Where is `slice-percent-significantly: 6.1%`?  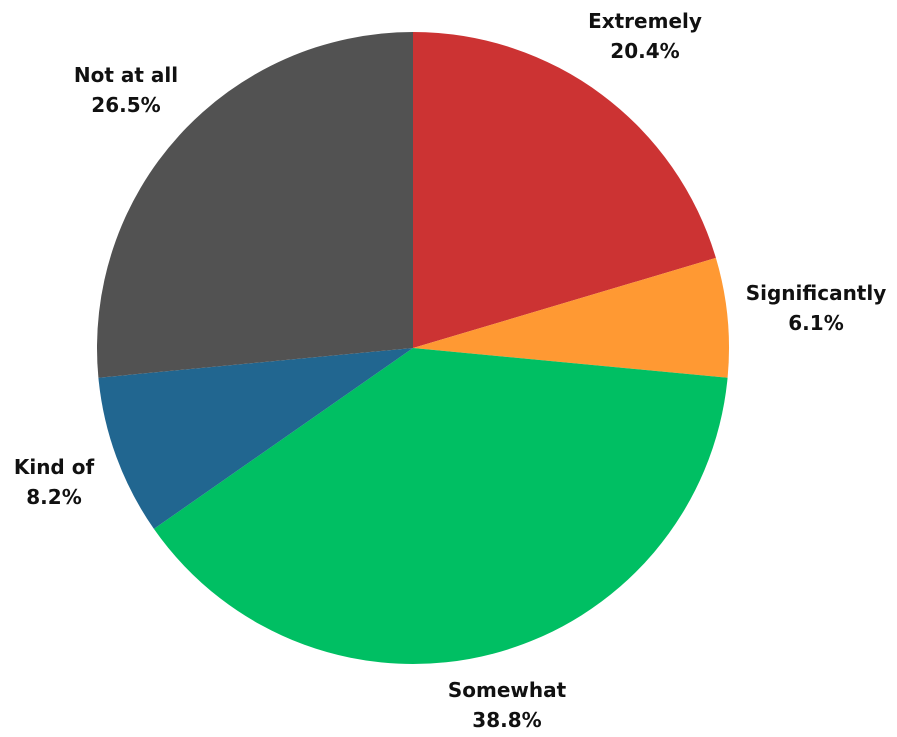 slice-percent-significantly: 6.1% is located at coordinates (815, 323).